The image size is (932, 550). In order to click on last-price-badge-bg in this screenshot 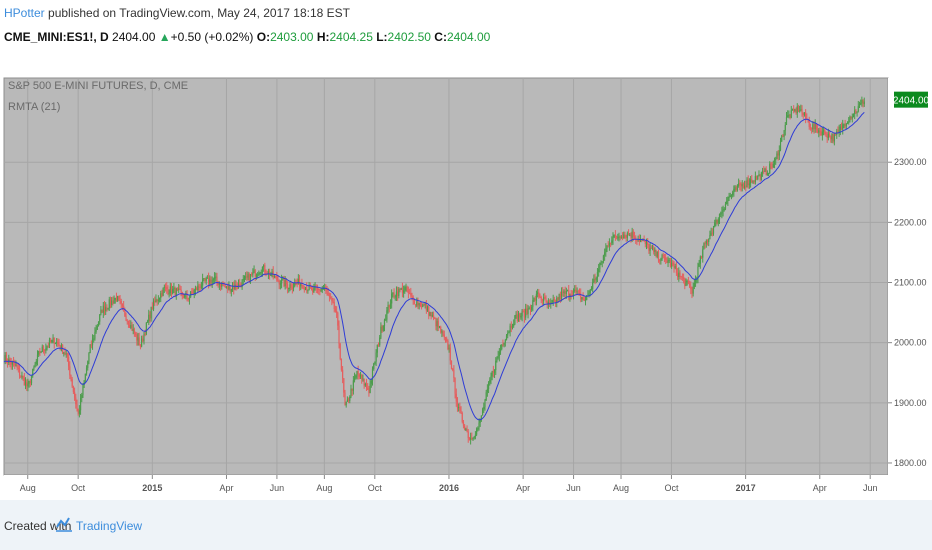, I will do `click(911, 99)`.